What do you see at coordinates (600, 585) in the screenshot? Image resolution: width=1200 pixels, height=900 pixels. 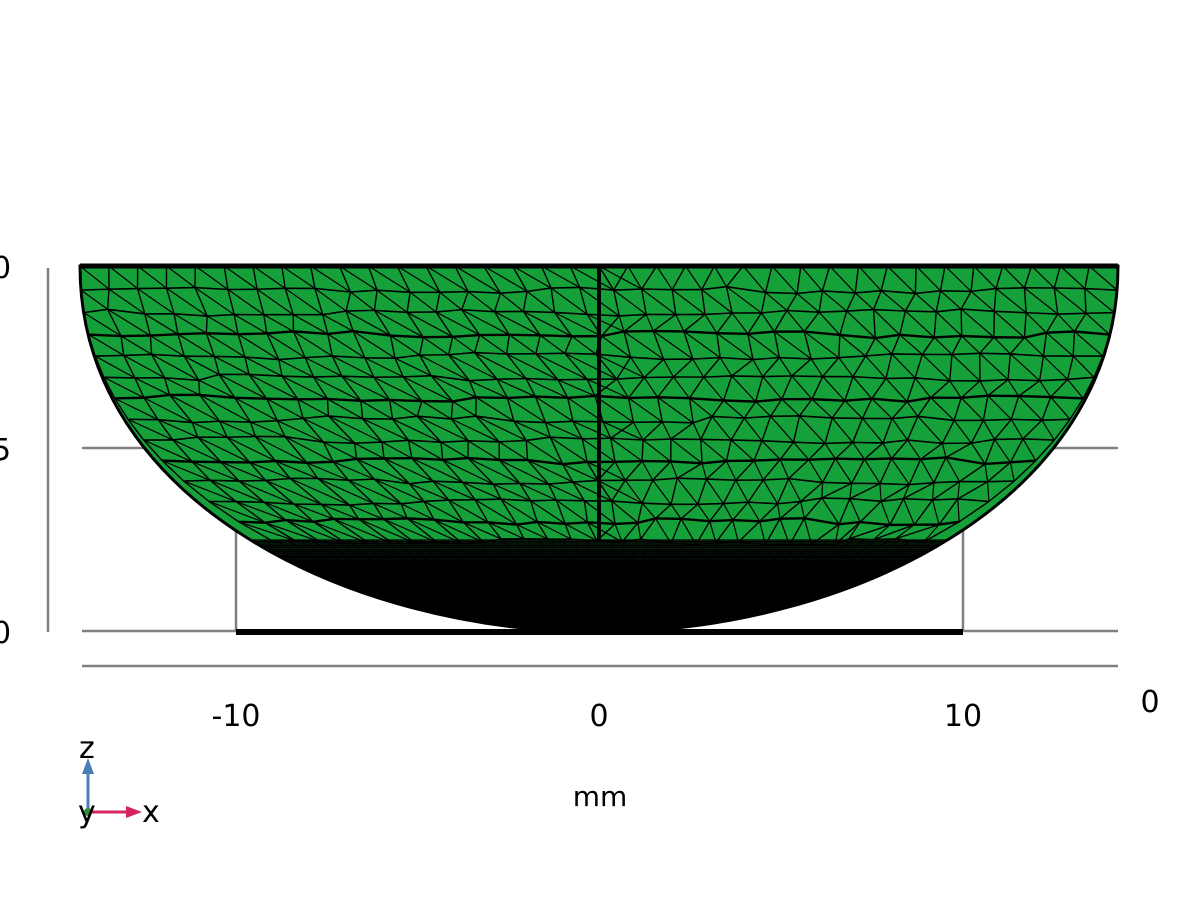 I see `mesh-dense-bottom` at bounding box center [600, 585].